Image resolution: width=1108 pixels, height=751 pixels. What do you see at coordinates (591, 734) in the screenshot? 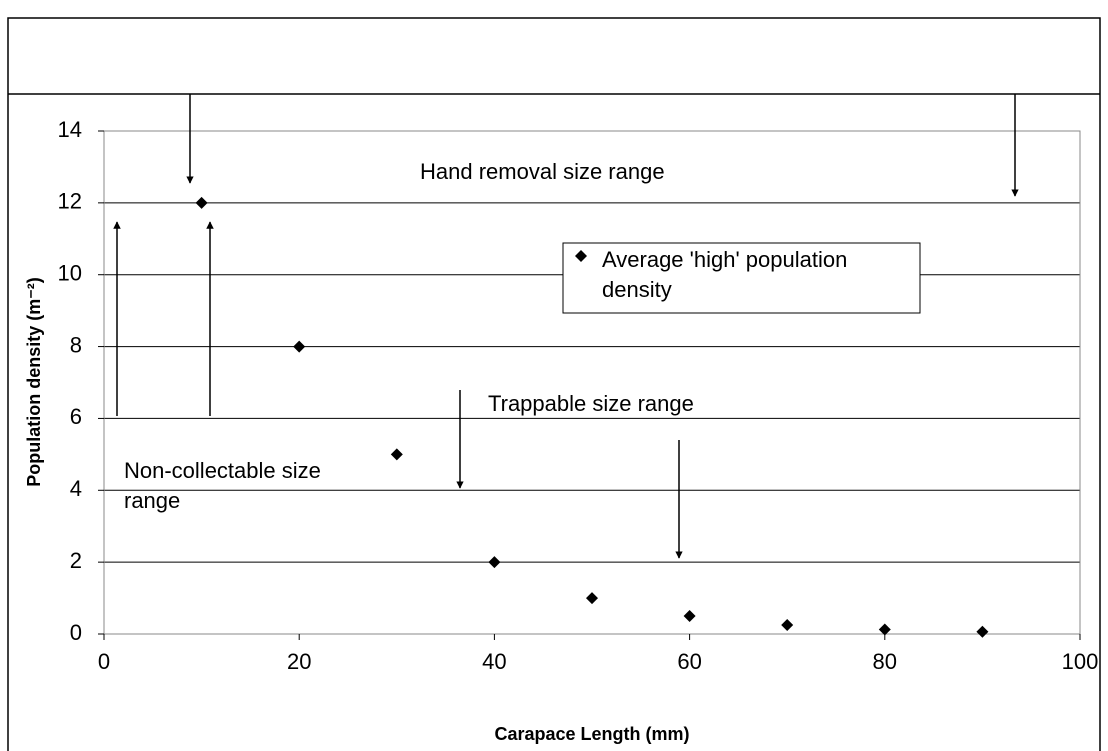
I see `x-axis-label: Carapace Length (mm)` at bounding box center [591, 734].